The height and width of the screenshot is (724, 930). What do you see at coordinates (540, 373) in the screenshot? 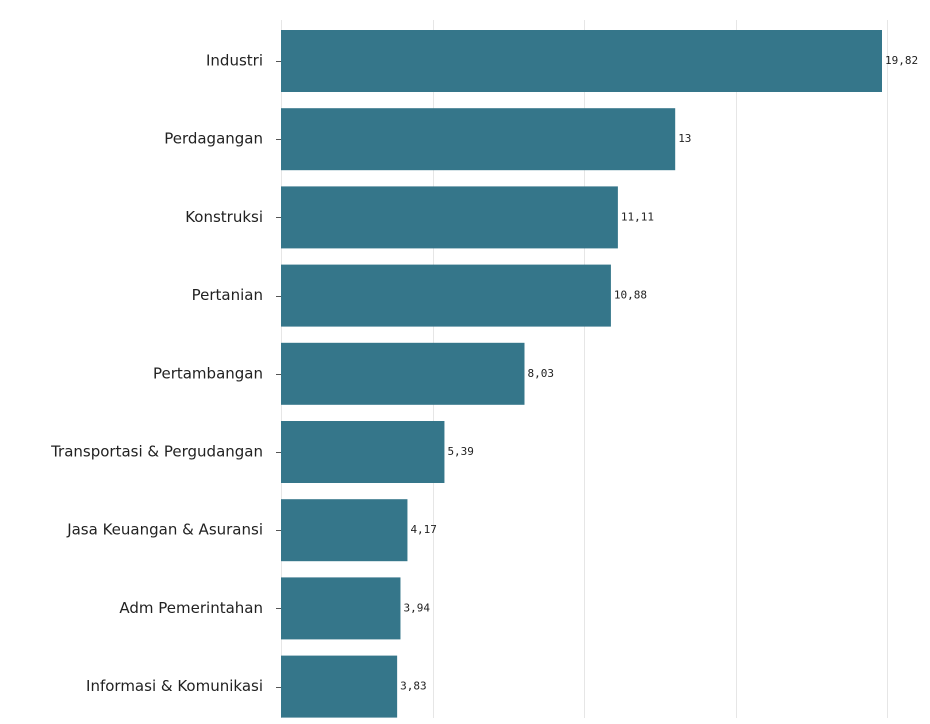
I see `value-label-4: 8,03` at bounding box center [540, 373].